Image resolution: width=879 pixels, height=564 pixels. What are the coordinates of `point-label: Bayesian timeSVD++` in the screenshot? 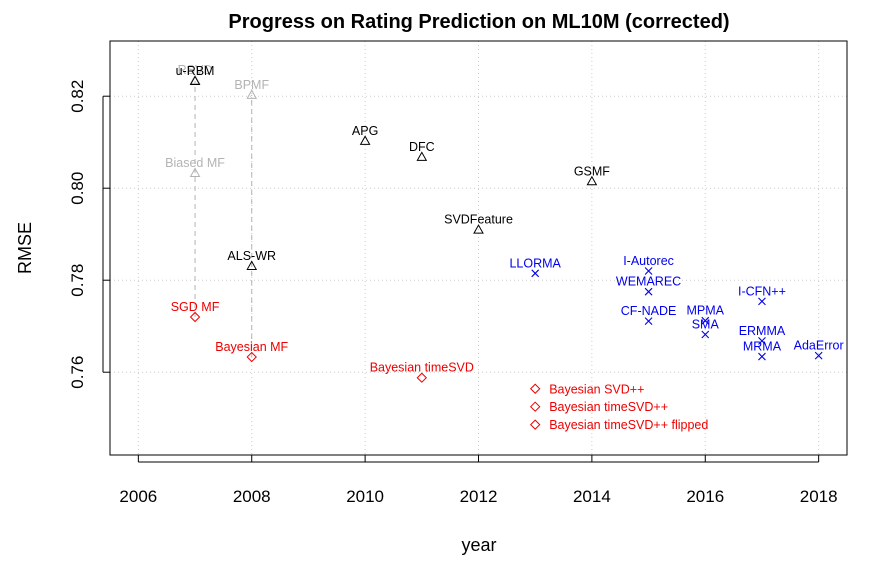 It's located at (608, 407).